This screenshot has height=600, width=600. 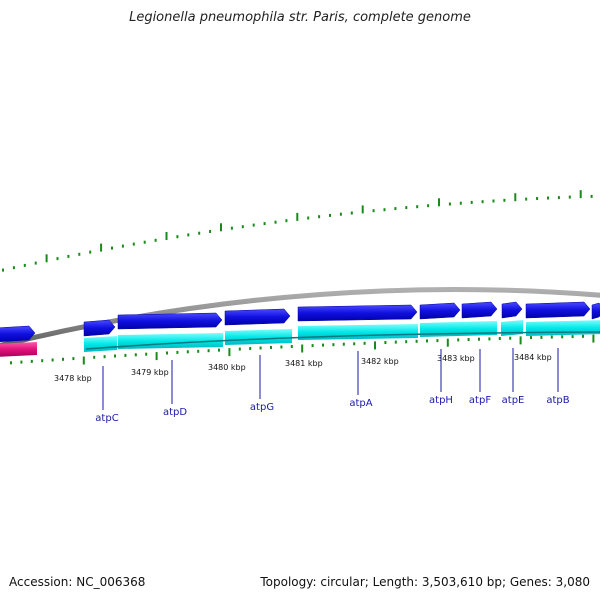 What do you see at coordinates (380, 361) in the screenshot?
I see `kbp-label: 3482 kbp` at bounding box center [380, 361].